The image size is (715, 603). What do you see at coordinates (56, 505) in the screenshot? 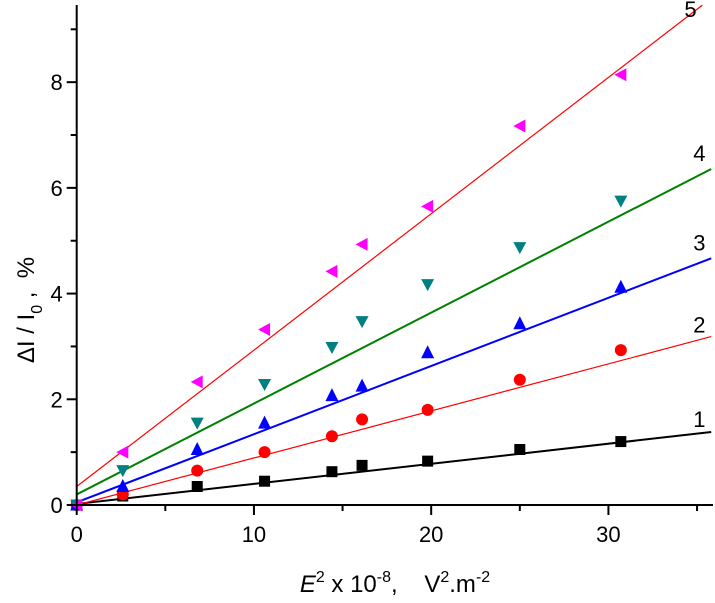
I see `y-tick-label: 0` at bounding box center [56, 505].